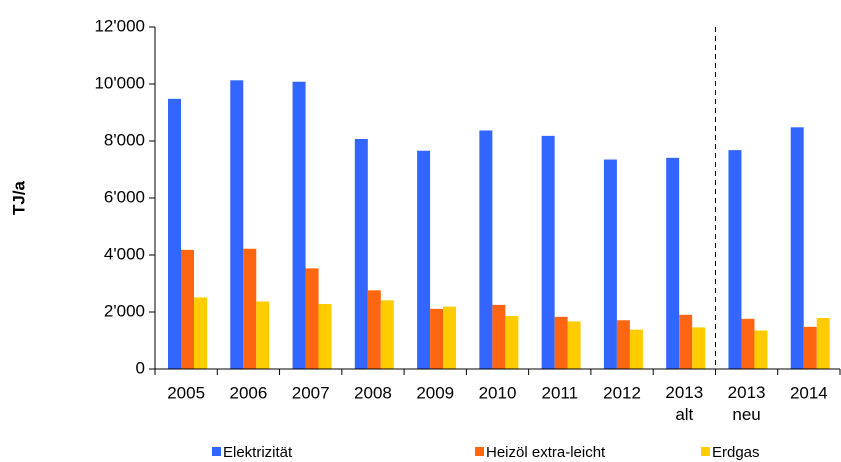 Image resolution: width=841 pixels, height=462 pixels. Describe the element at coordinates (747, 403) in the screenshot. I see `x-tick-label: 2013 neu` at that location.